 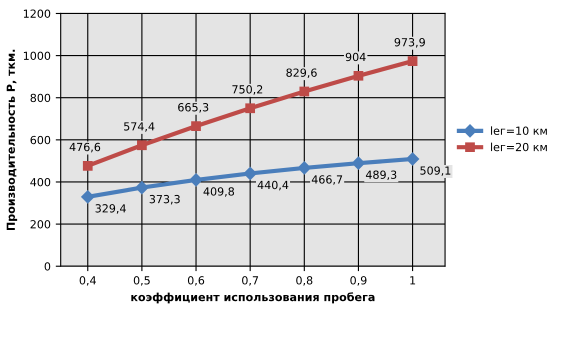 I want to click on x-tick-label: 0,8, so click(x=304, y=281).